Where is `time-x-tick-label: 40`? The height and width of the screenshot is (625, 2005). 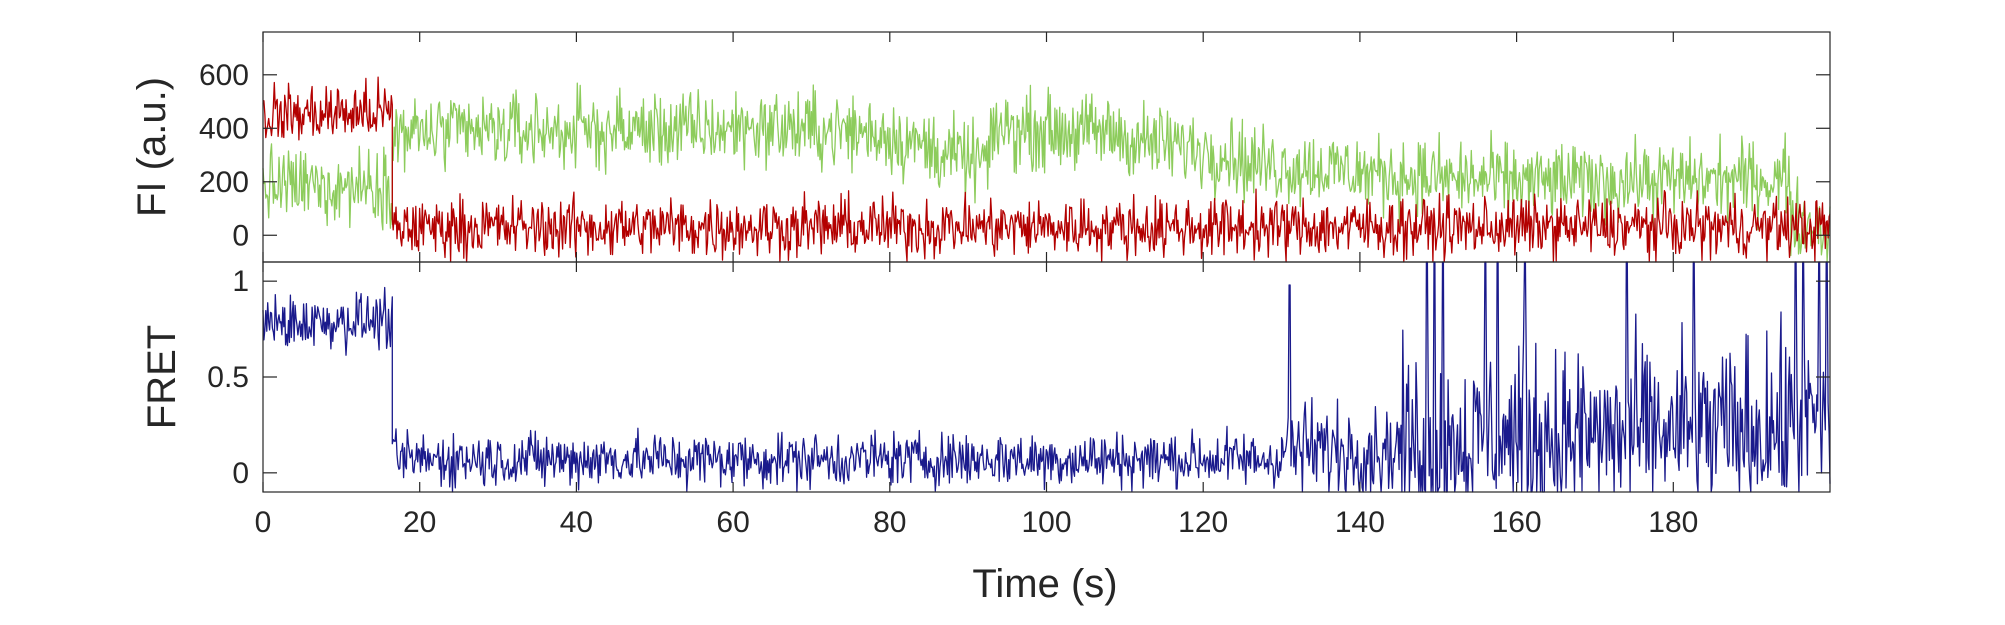 time-x-tick-label: 40 is located at coordinates (576, 522).